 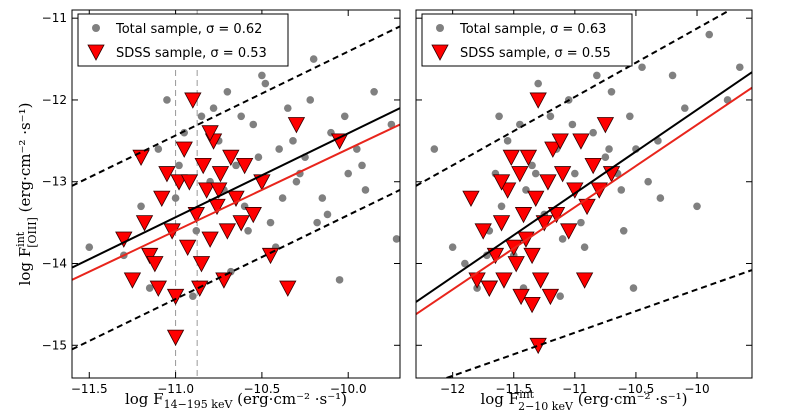 I want to click on label-unit: (erg·cm⁻² ·s⁻¹), so click(x=289, y=399).